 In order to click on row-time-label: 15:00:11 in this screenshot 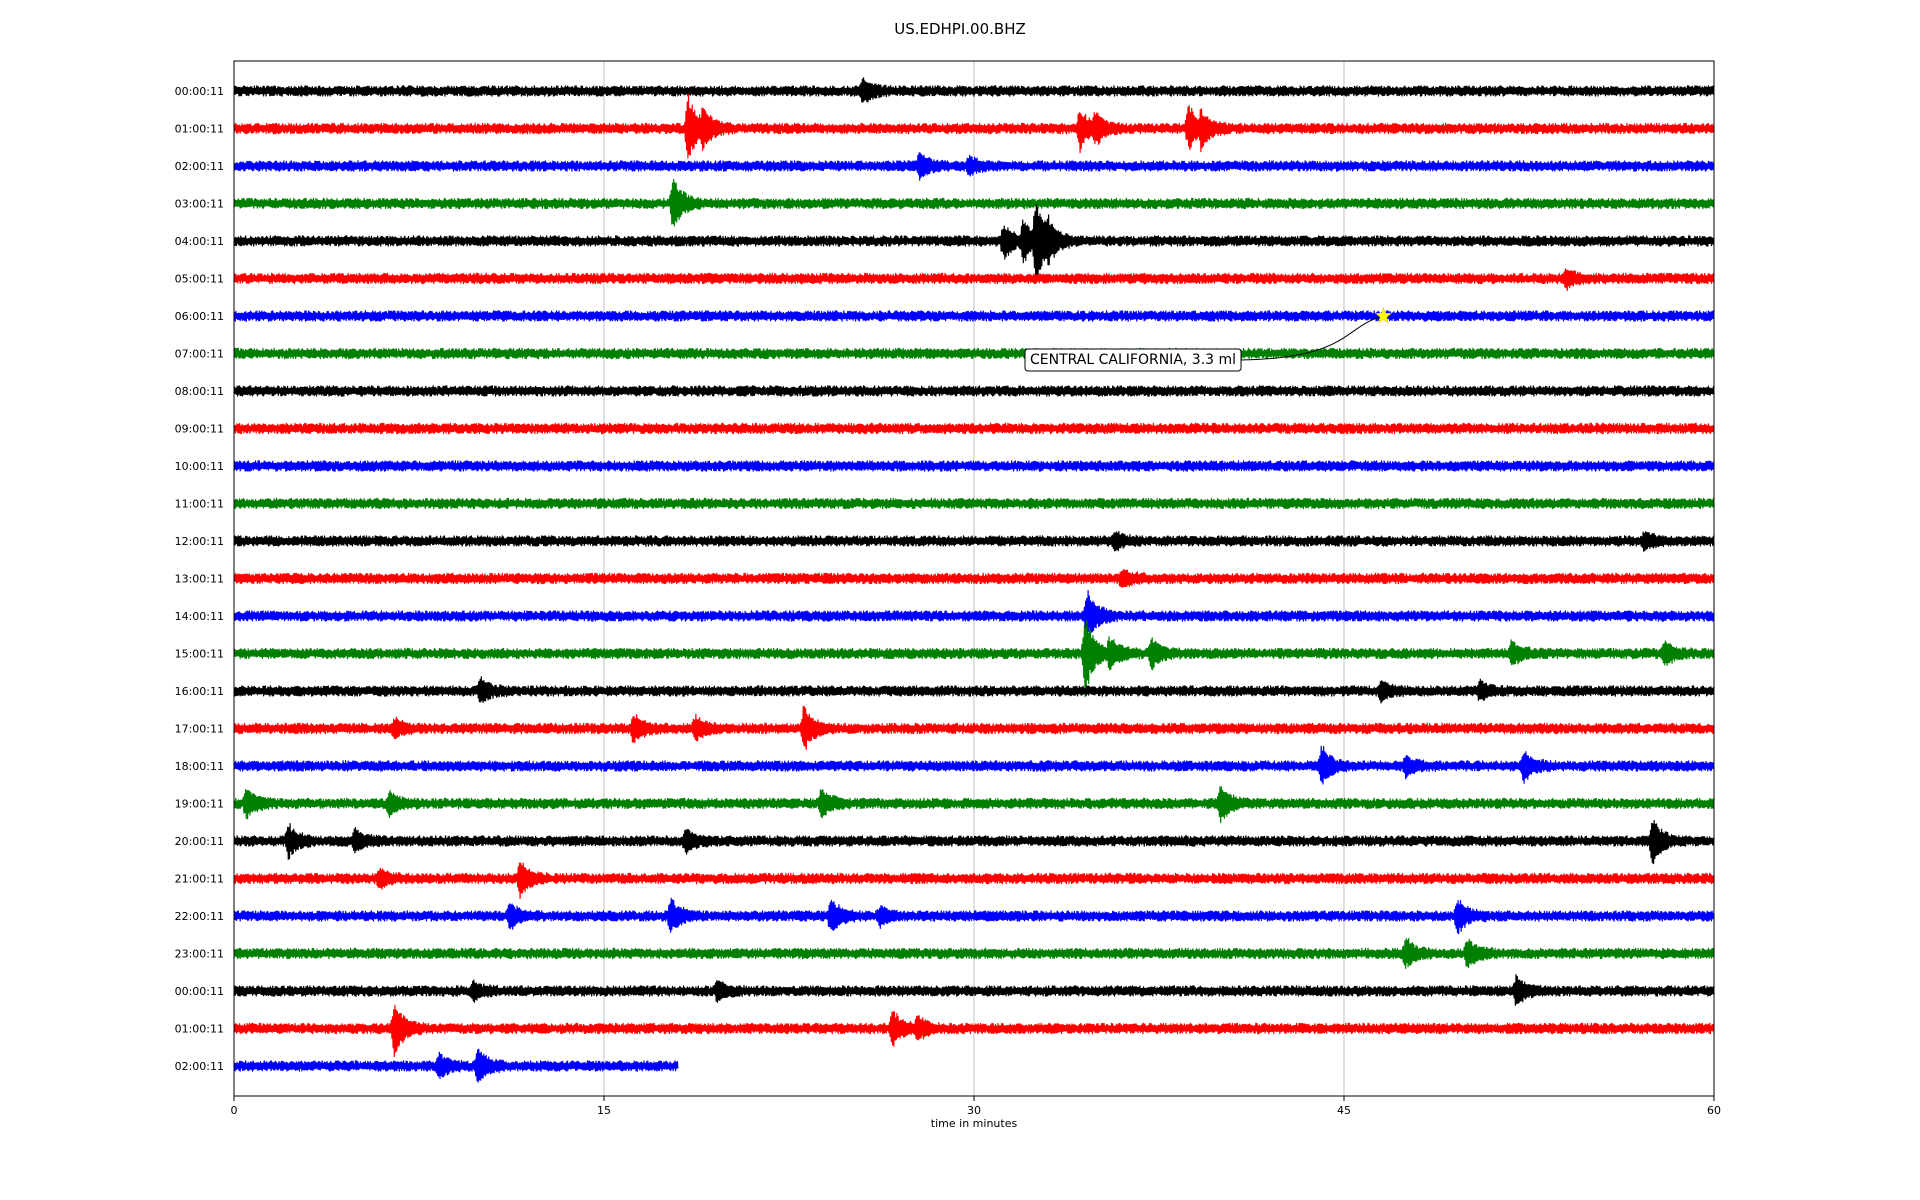, I will do `click(199, 654)`.